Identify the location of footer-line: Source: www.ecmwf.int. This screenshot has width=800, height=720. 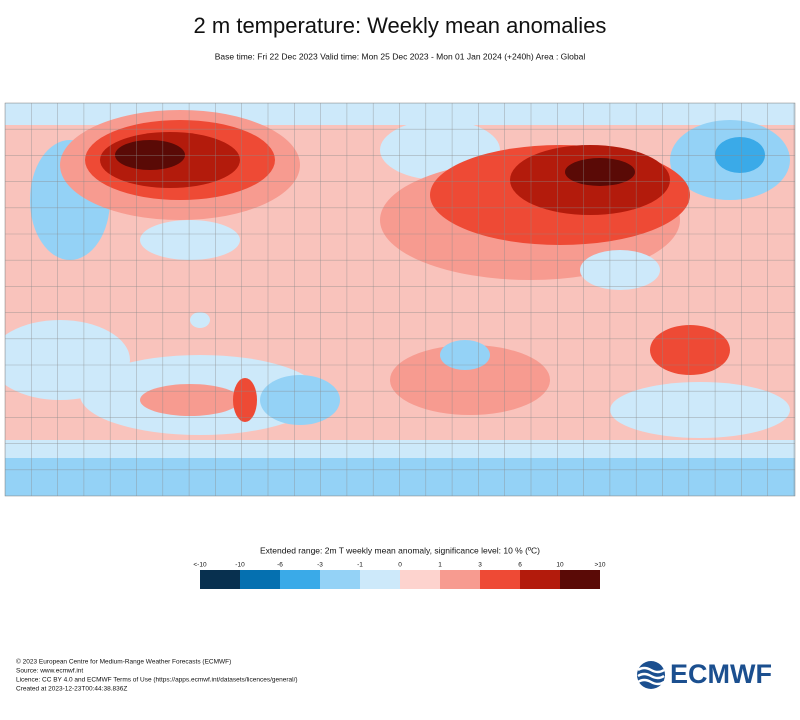
(49, 671).